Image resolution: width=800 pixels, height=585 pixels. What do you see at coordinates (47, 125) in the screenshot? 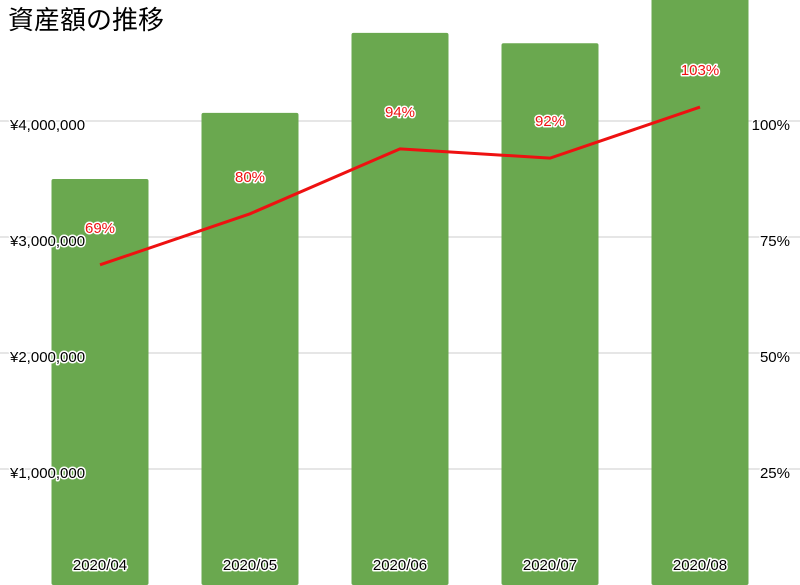
I see `y-tick-label: ¥4,000,000` at bounding box center [47, 125].